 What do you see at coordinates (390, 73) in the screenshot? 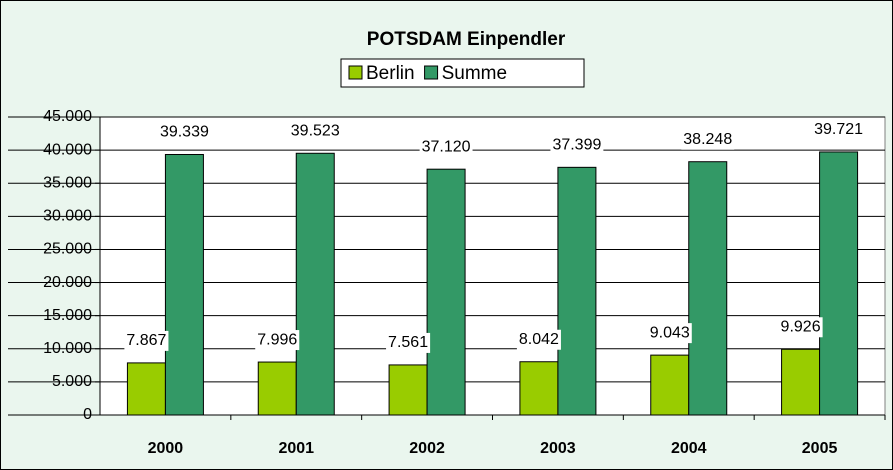
I see `legend-label: Berlin` at bounding box center [390, 73].